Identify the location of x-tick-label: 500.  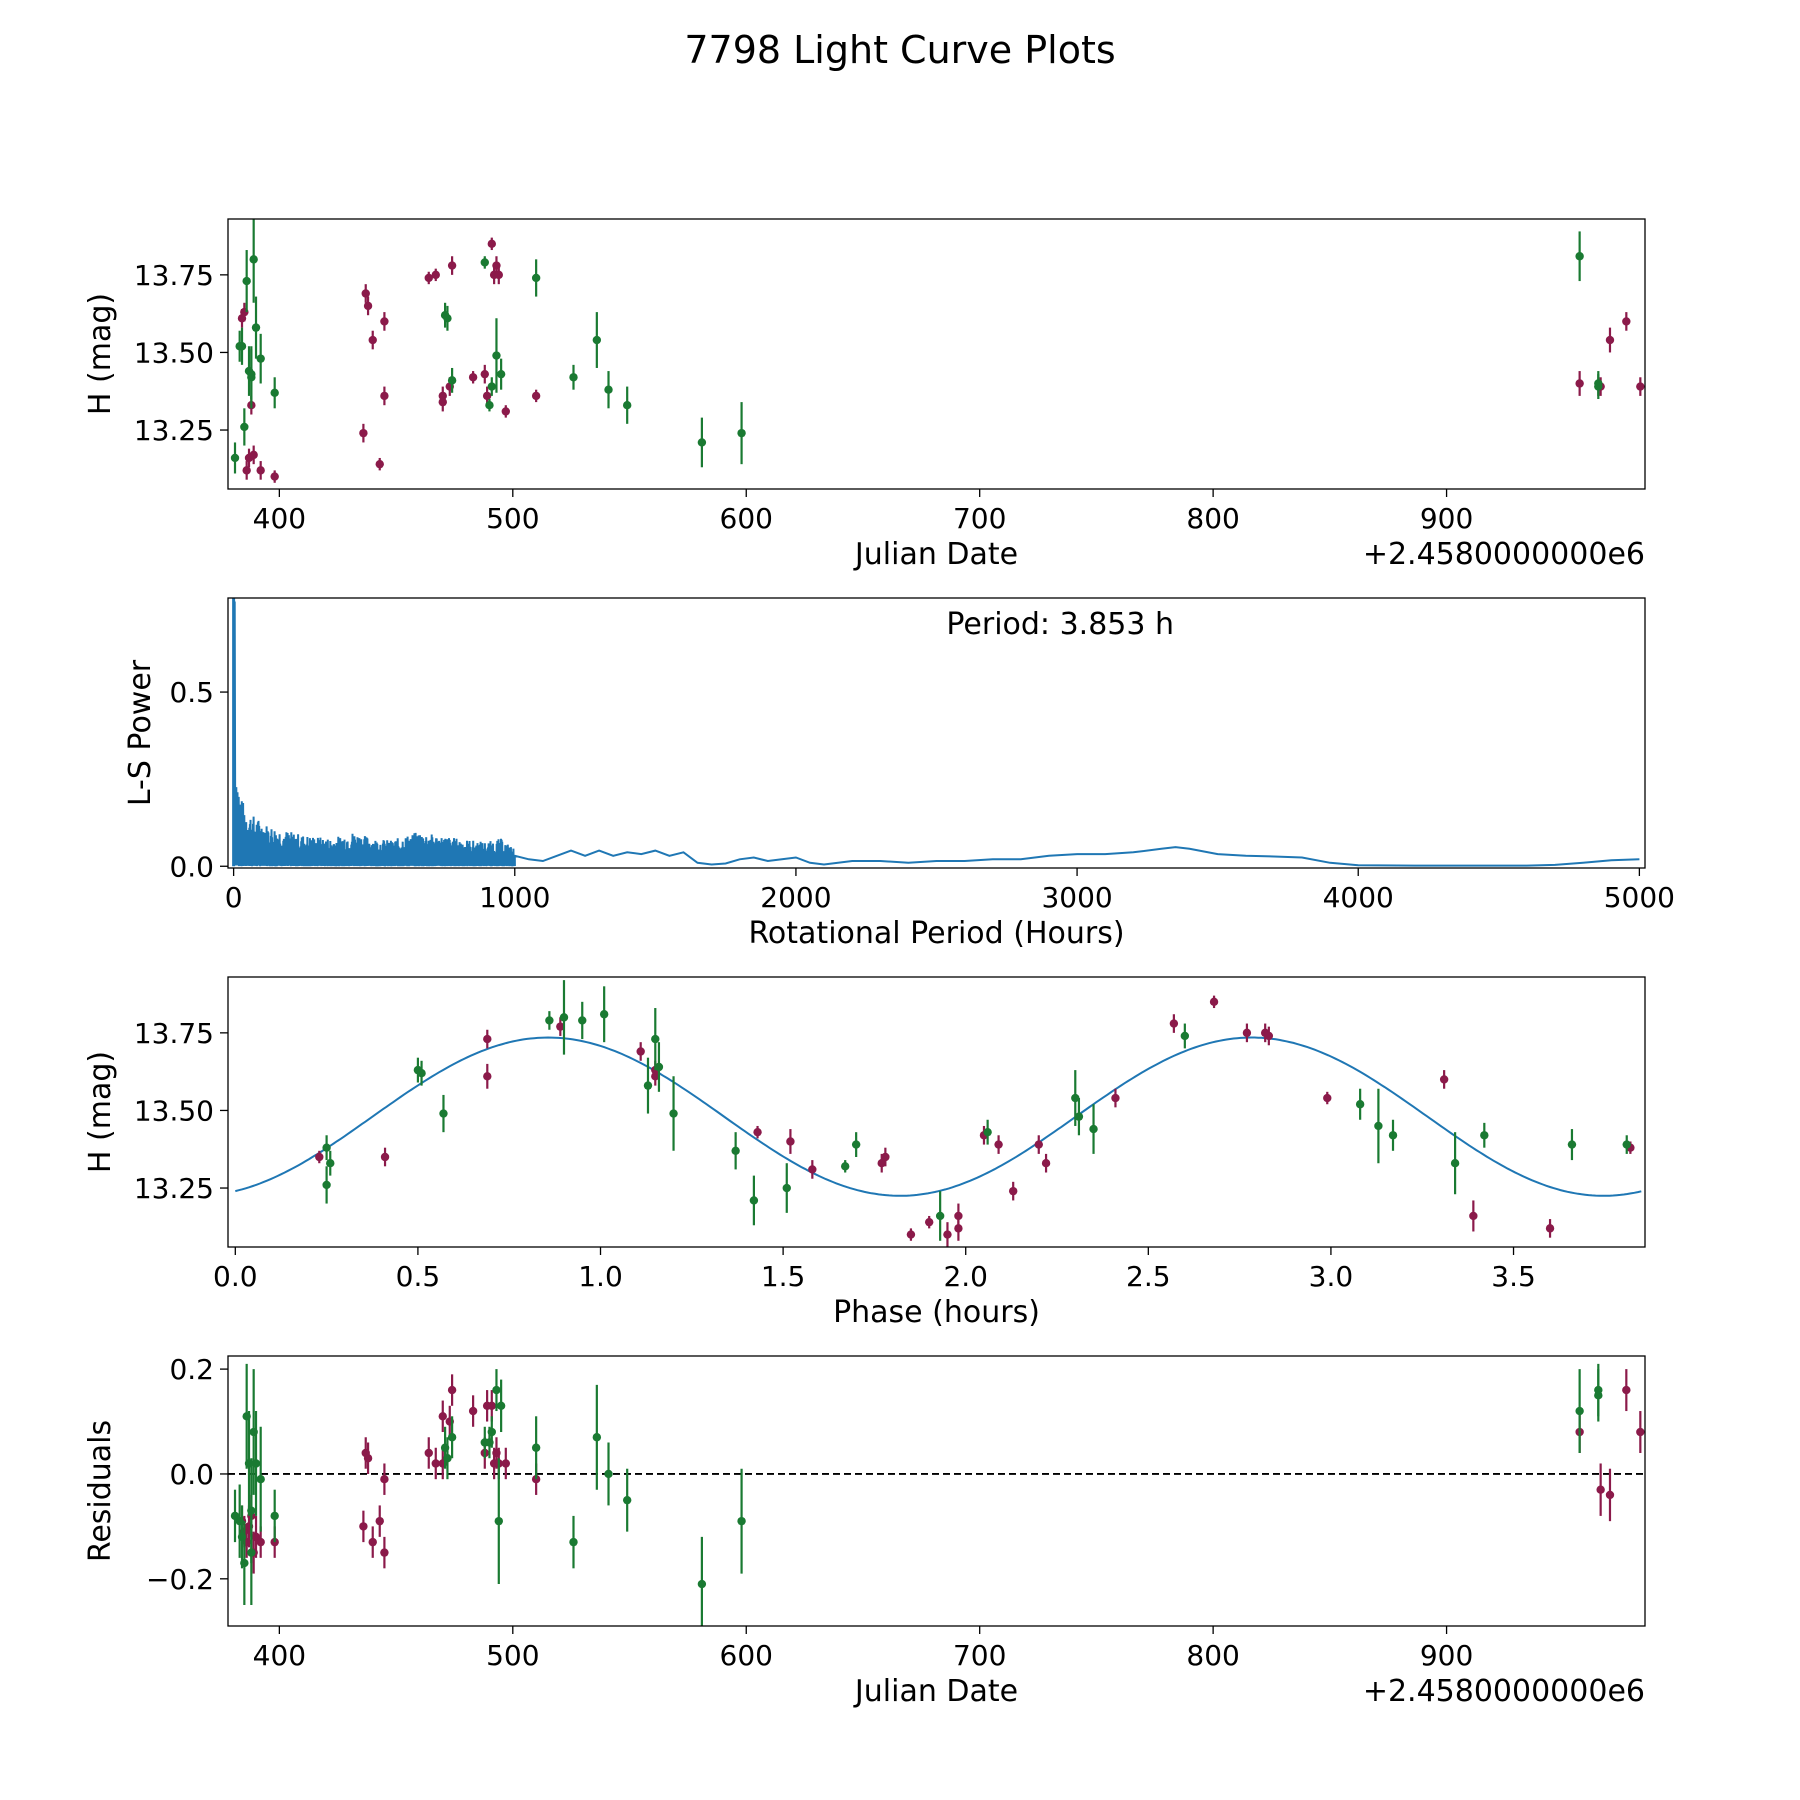
(512, 1655).